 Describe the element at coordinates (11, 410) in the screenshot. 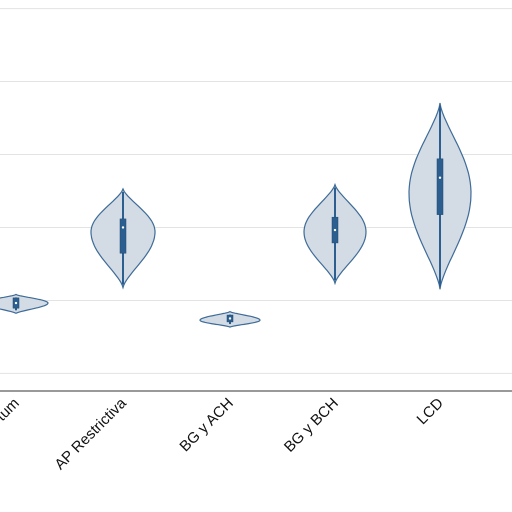

I see `x-tick-label-0: tum` at that location.